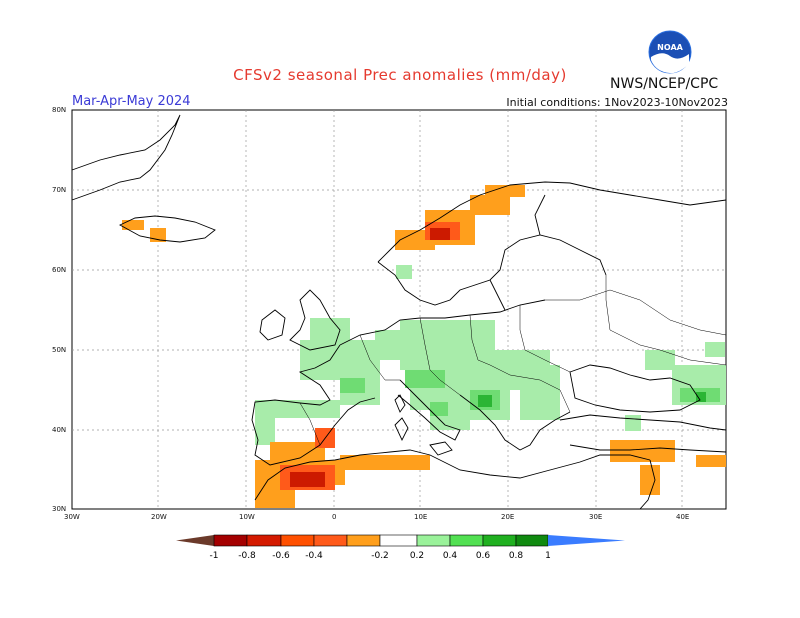 This screenshot has height=618, width=800. Describe the element at coordinates (247, 517) in the screenshot. I see `lon-label: 10W` at that location.